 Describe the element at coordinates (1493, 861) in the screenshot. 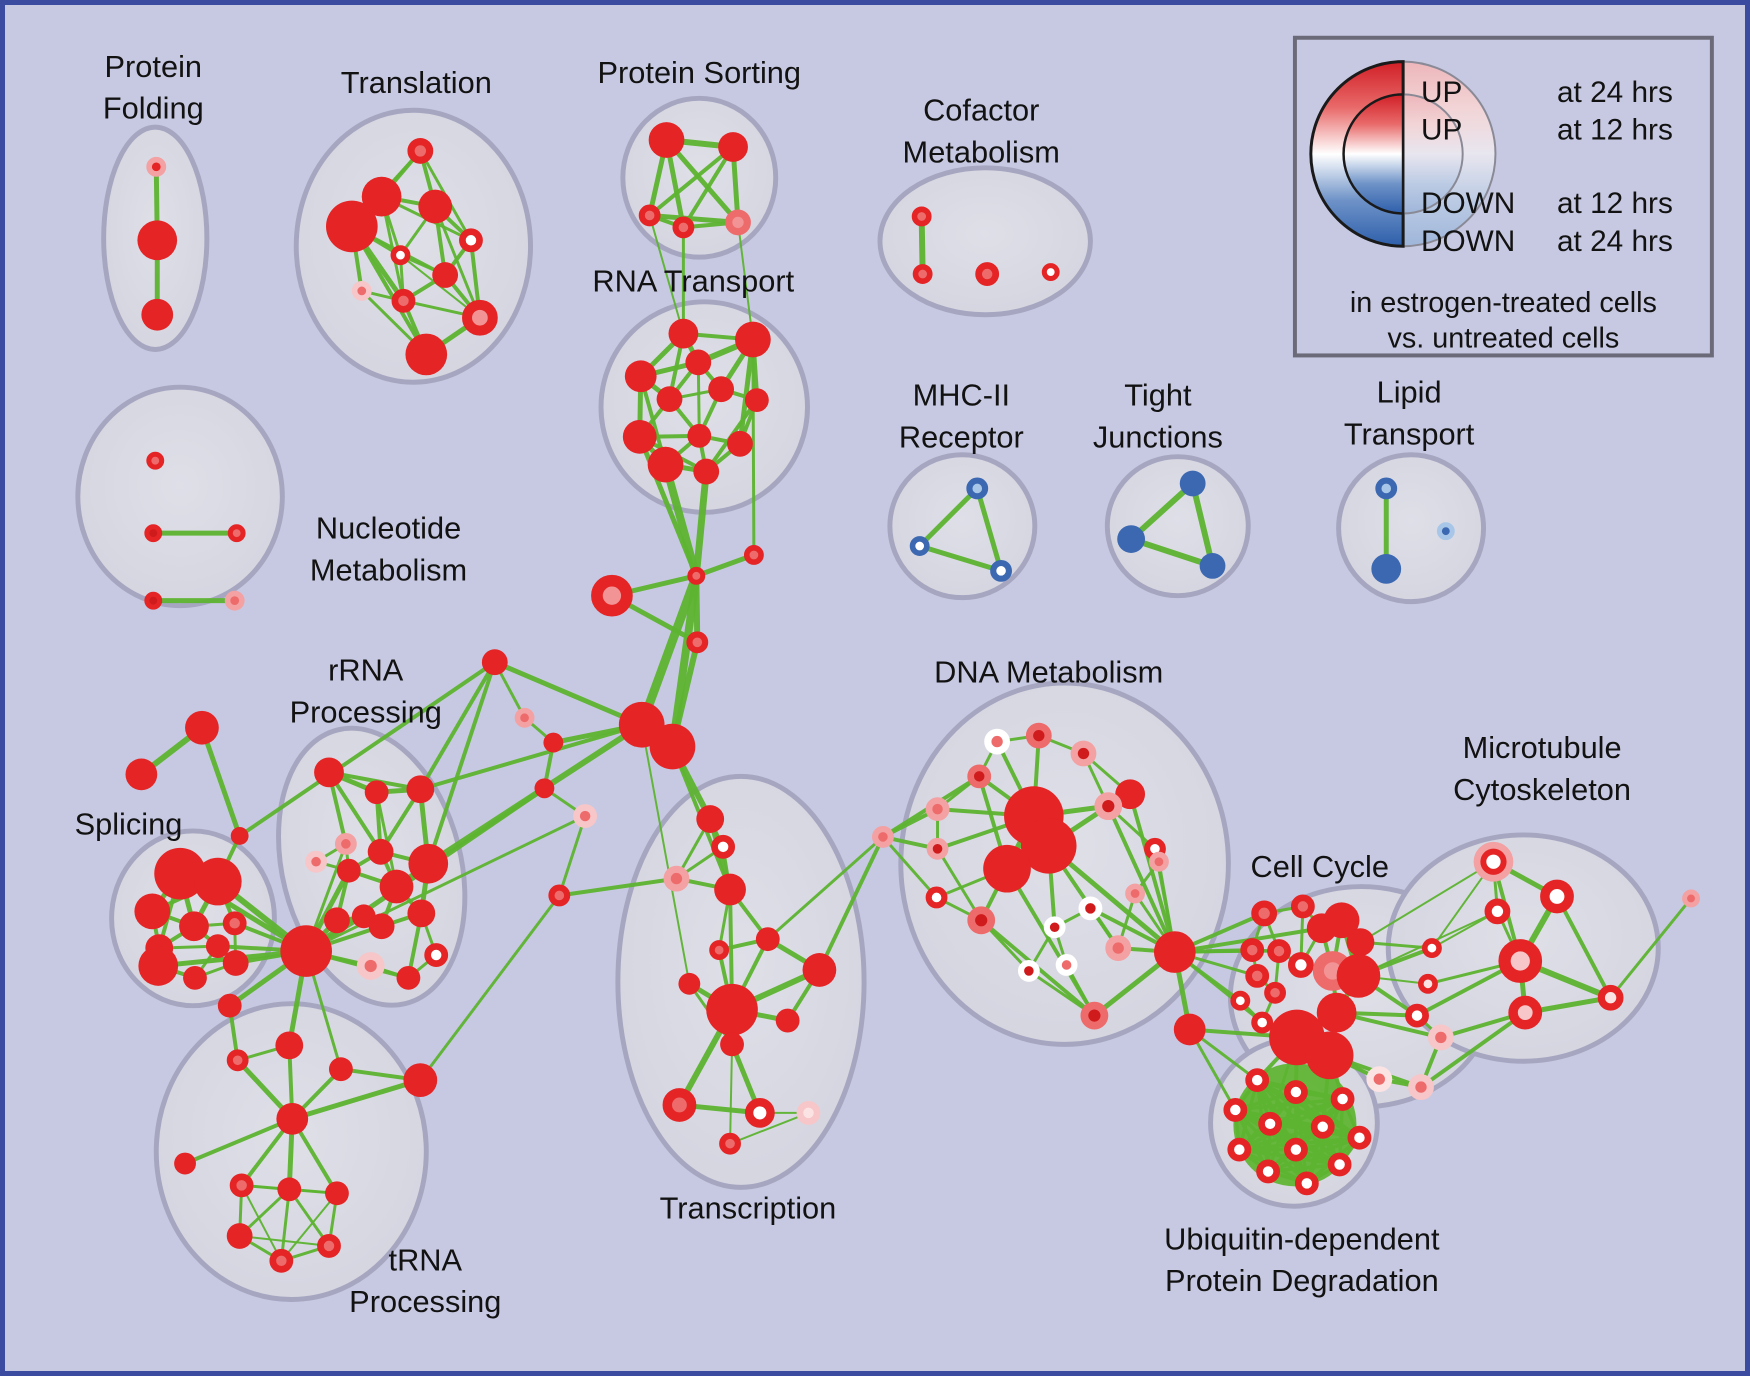

I see `gene-node-core` at that location.